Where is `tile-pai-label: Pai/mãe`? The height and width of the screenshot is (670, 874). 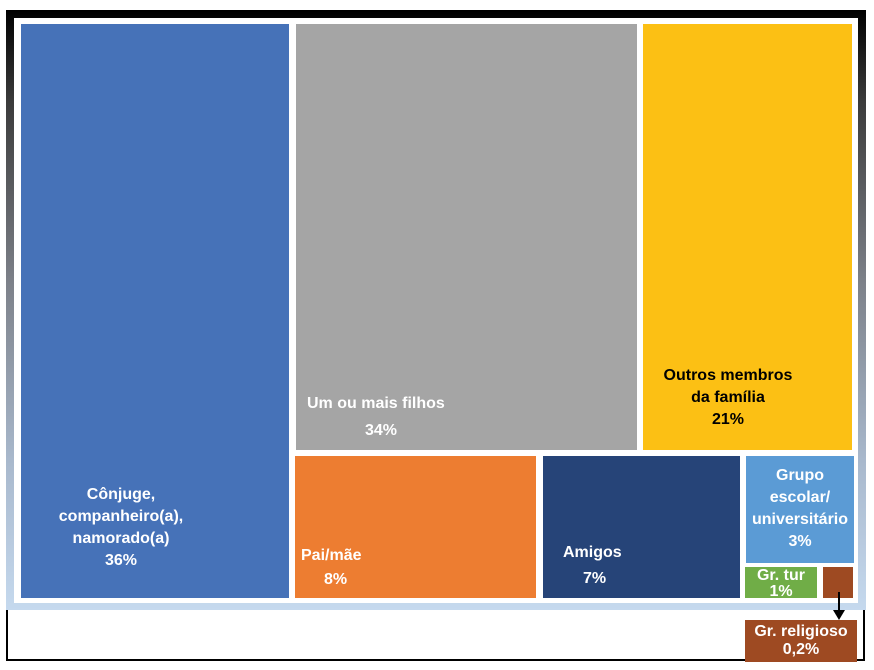
tile-pai-label: Pai/mãe is located at coordinates (331, 555).